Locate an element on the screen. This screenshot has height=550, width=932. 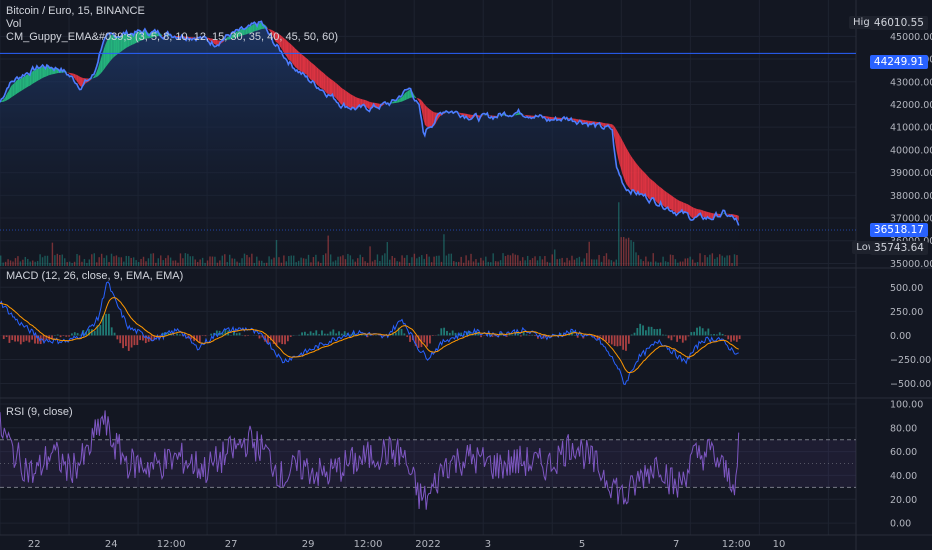
vol-legend: Vol is located at coordinates (14, 24).